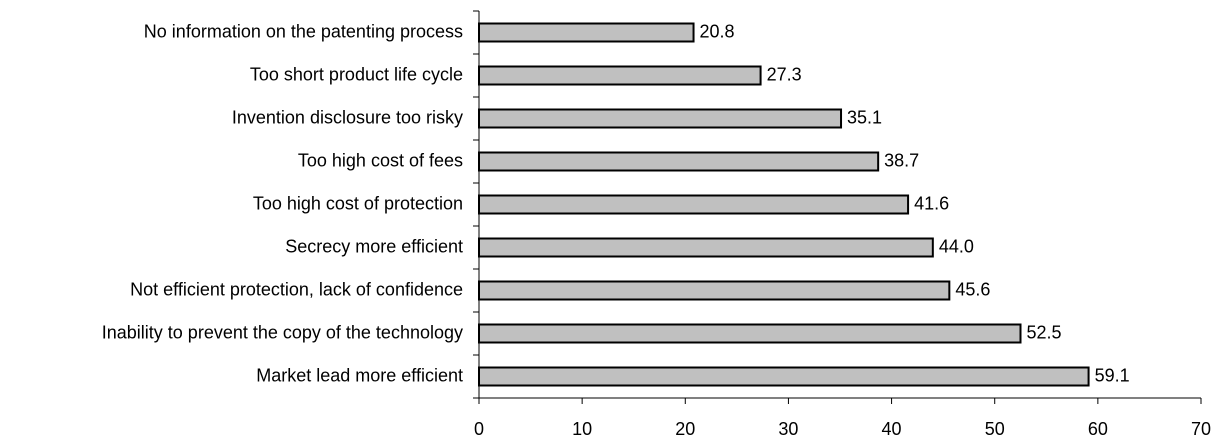 Image resolution: width=1227 pixels, height=443 pixels. What do you see at coordinates (892, 429) in the screenshot?
I see `x-tick-label: 40` at bounding box center [892, 429].